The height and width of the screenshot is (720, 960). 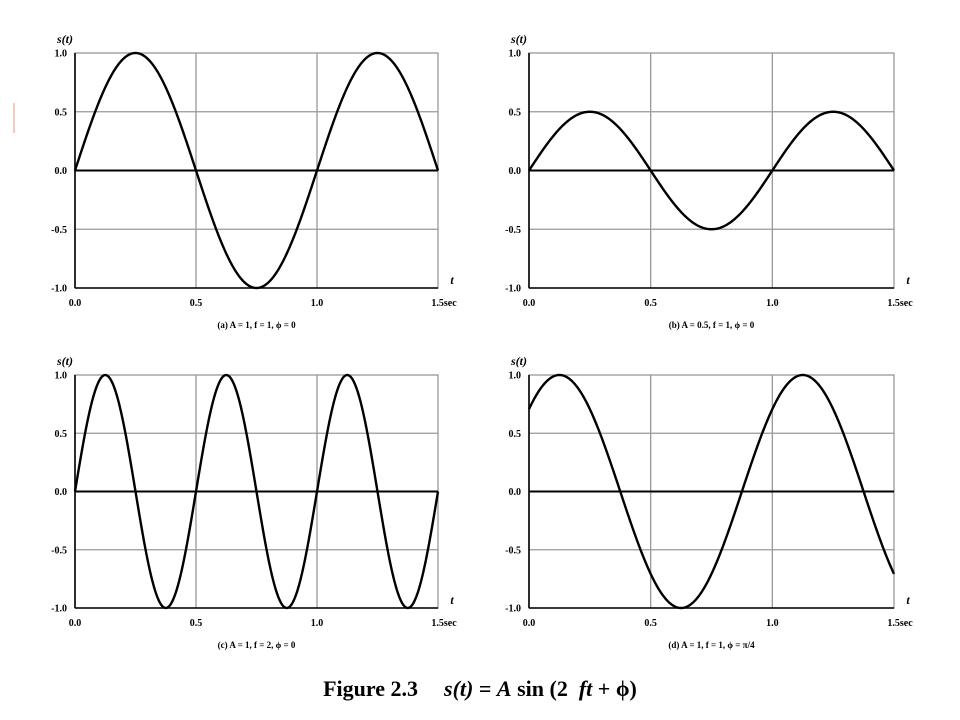 I want to click on caption-amplitude: A, so click(x=504, y=688).